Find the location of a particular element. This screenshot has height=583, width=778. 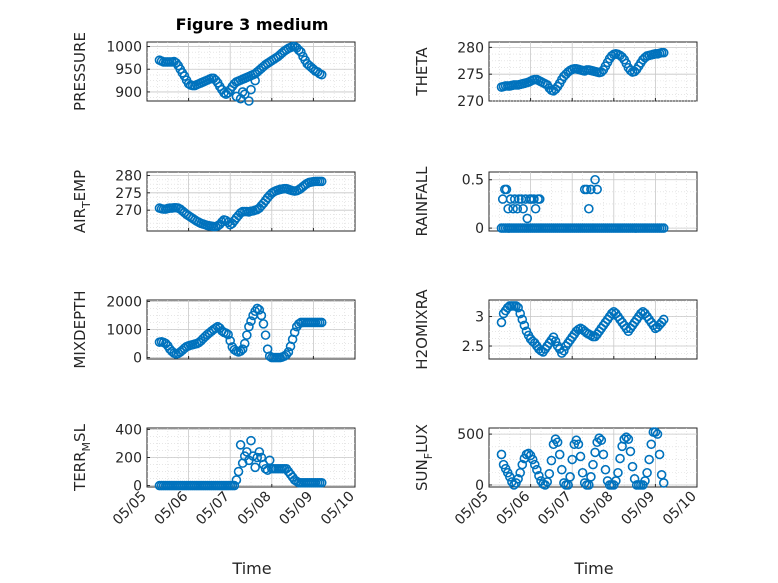

panel-0: 900 950 1000 PRESSURE is located at coordinates (213, 71).